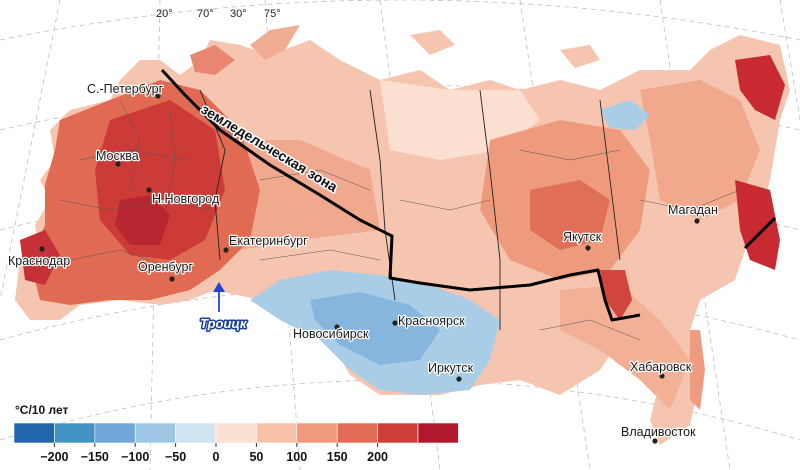 Image resolution: width=800 pixels, height=470 pixels. Describe the element at coordinates (693, 210) in the screenshot. I see `city-label: Магадан` at that location.